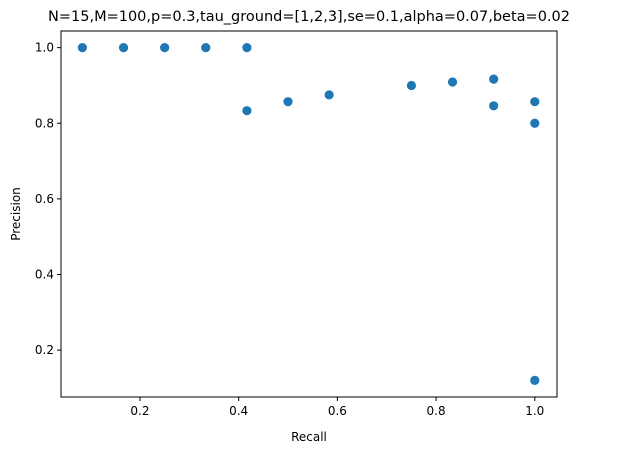  What do you see at coordinates (16, 214) in the screenshot?
I see `y-axis-label: Precision` at bounding box center [16, 214].